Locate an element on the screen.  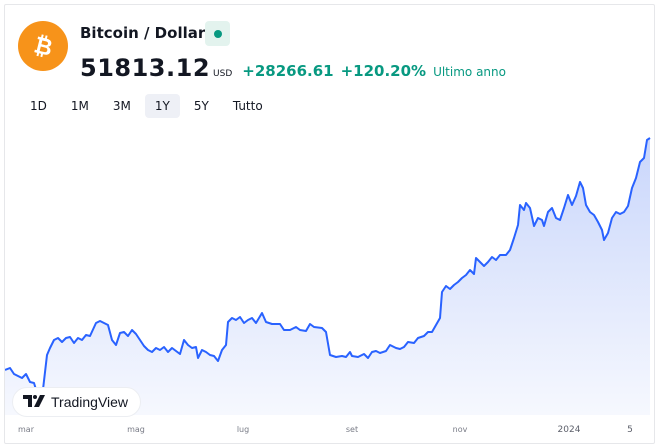
range-tab-5y: 5Y is located at coordinates (201, 106).